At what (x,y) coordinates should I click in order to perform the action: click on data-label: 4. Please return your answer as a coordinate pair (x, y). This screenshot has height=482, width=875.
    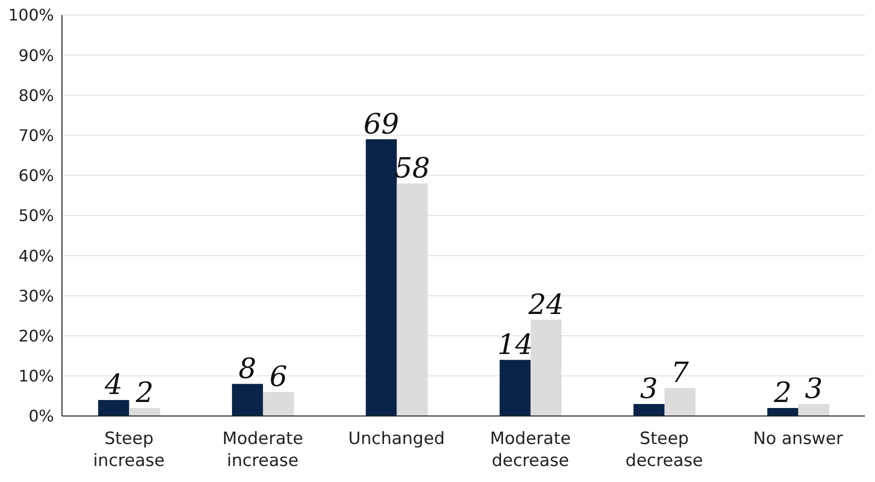
    Looking at the image, I should click on (113, 384).